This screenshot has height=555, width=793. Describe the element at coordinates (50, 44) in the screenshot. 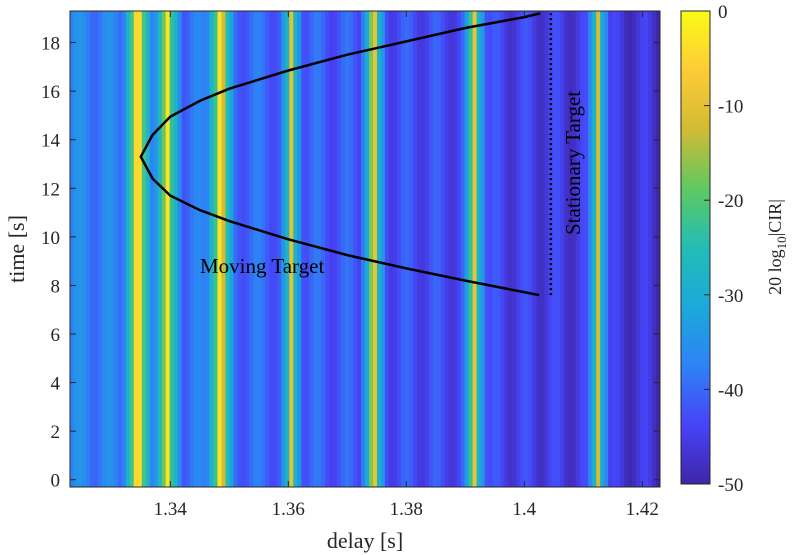

I see `y-tick-label: 18` at that location.